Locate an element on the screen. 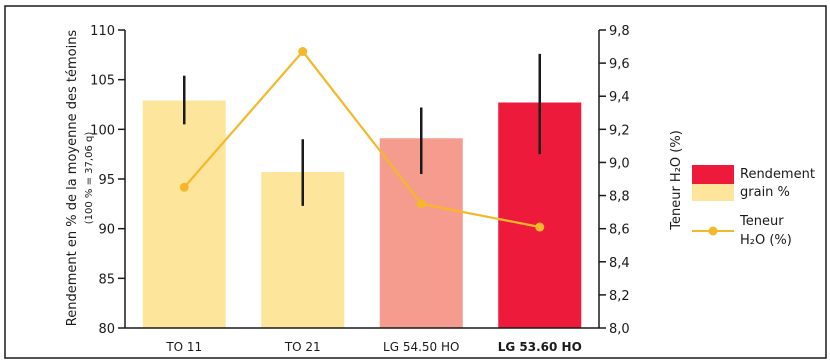 Image resolution: width=830 pixels, height=363 pixels. y-left-label: Rendement en % de la moyenne des témoins is located at coordinates (72, 178).